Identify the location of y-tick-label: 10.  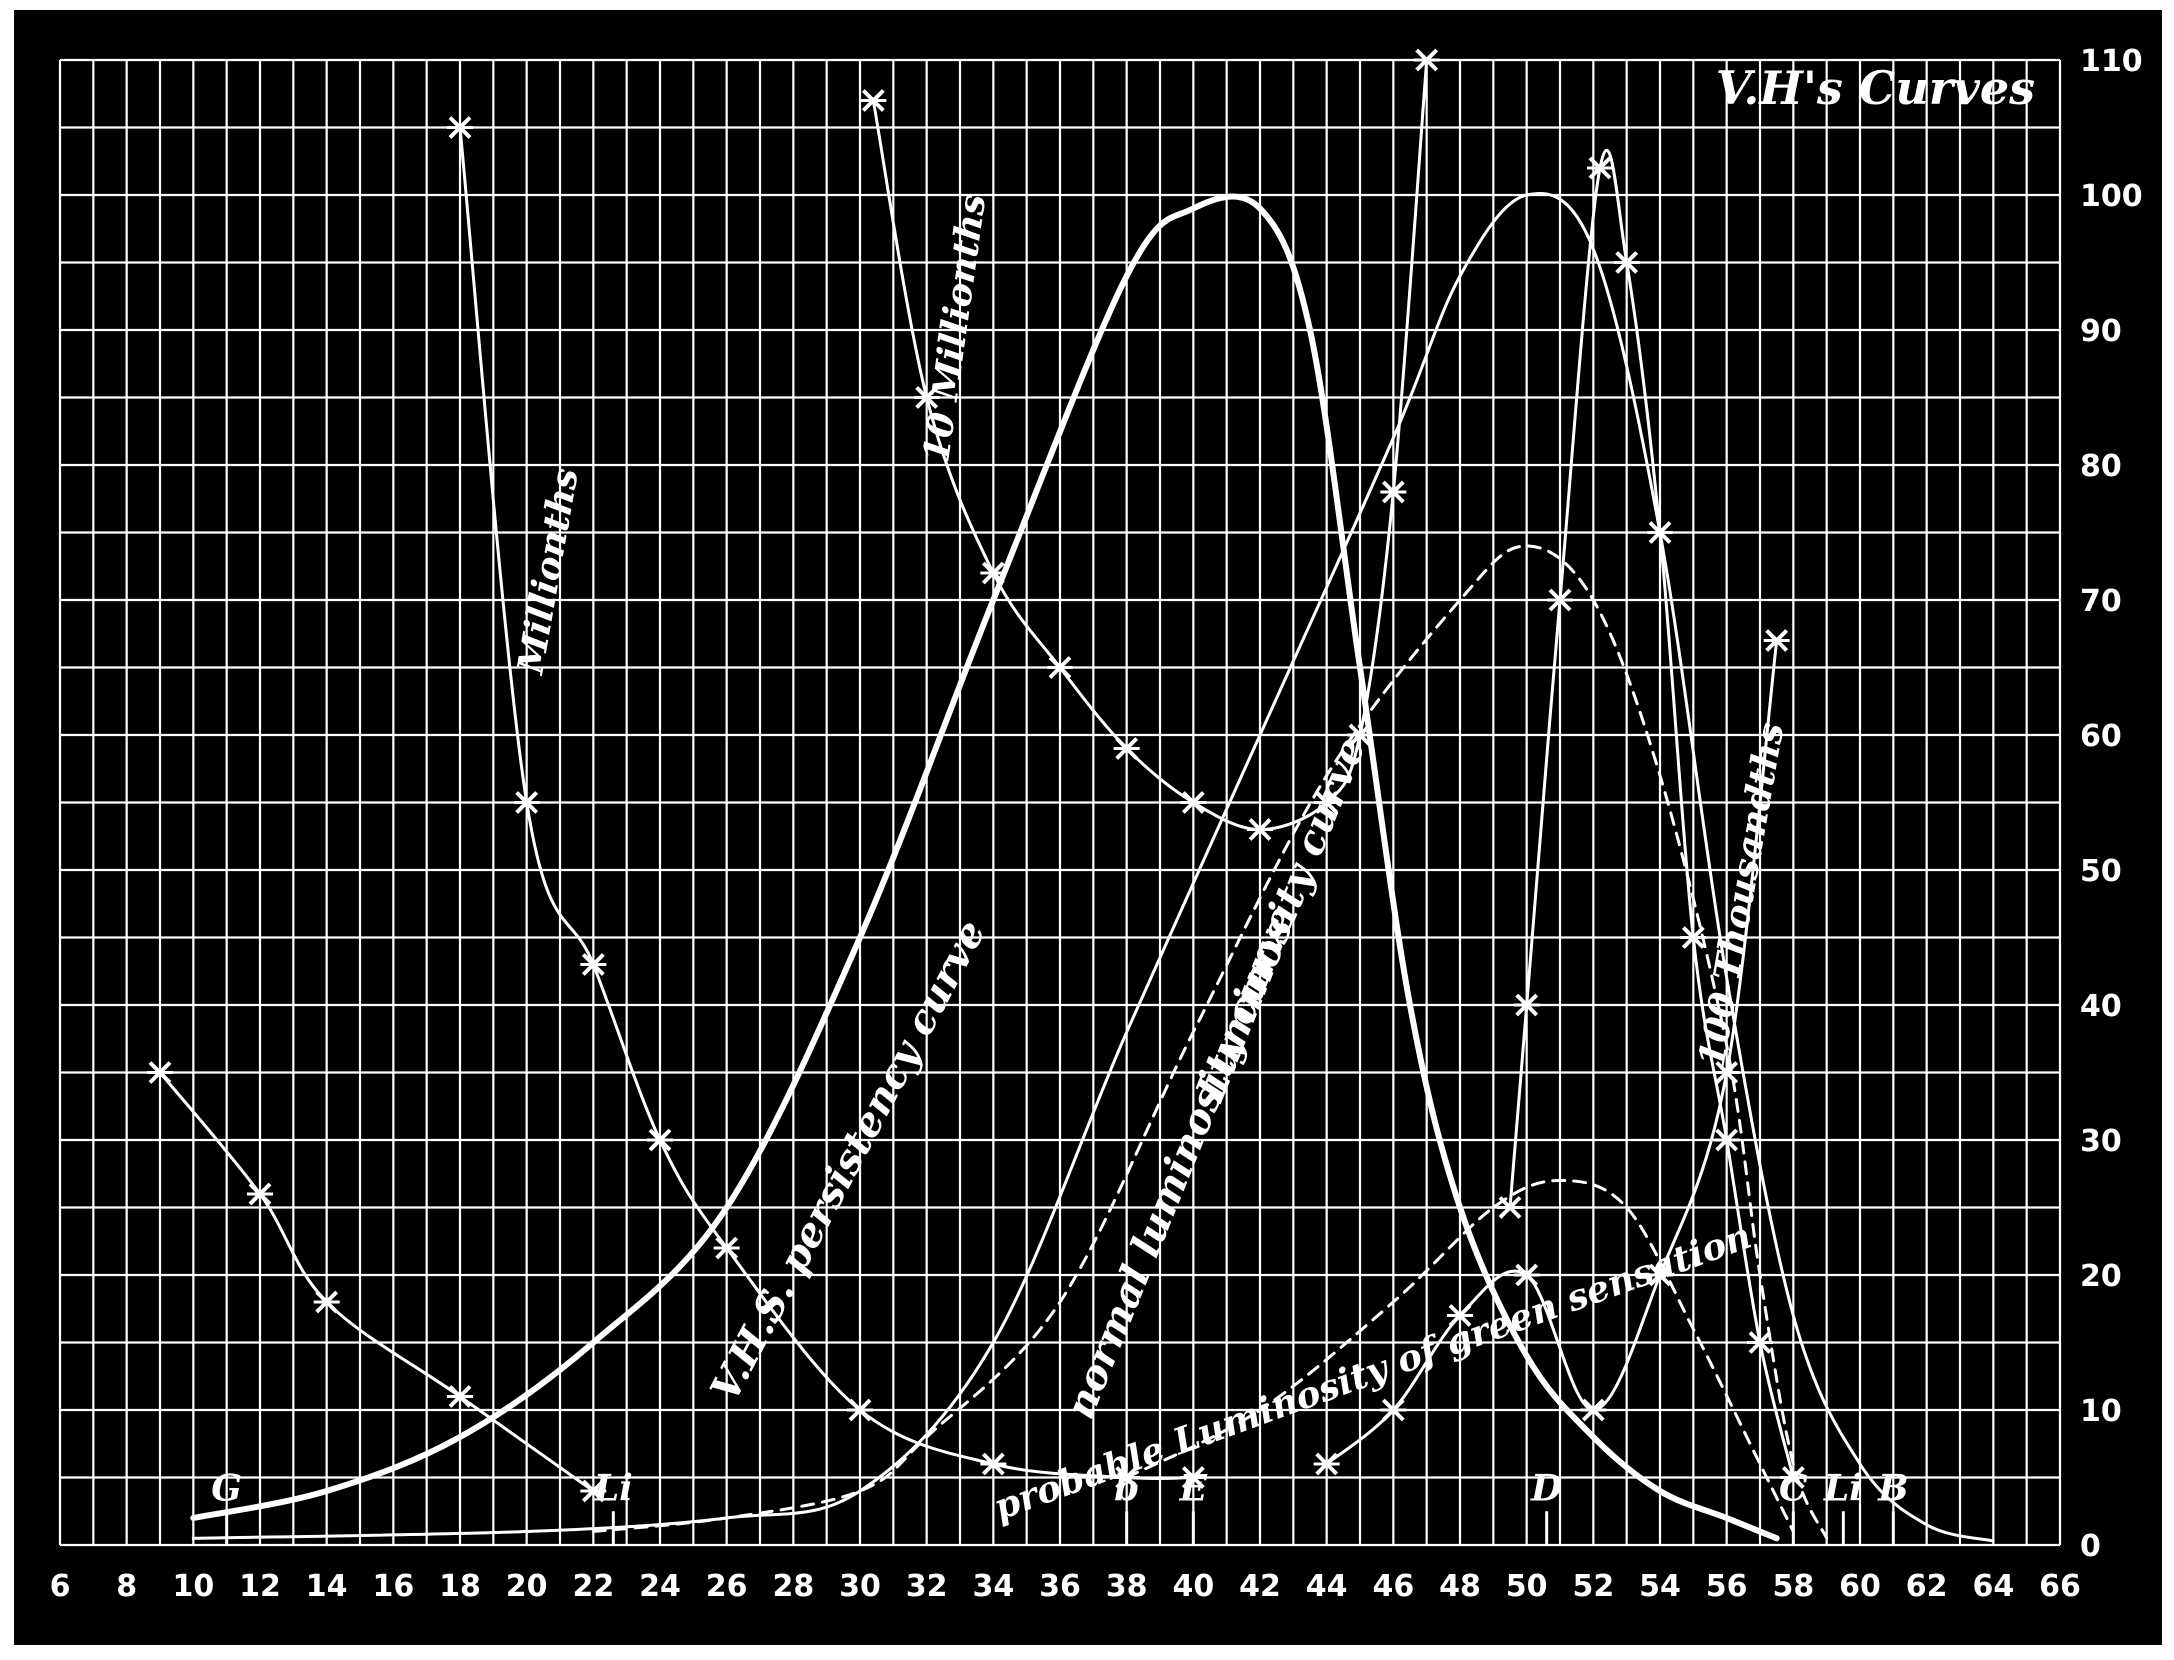
(2101, 1411).